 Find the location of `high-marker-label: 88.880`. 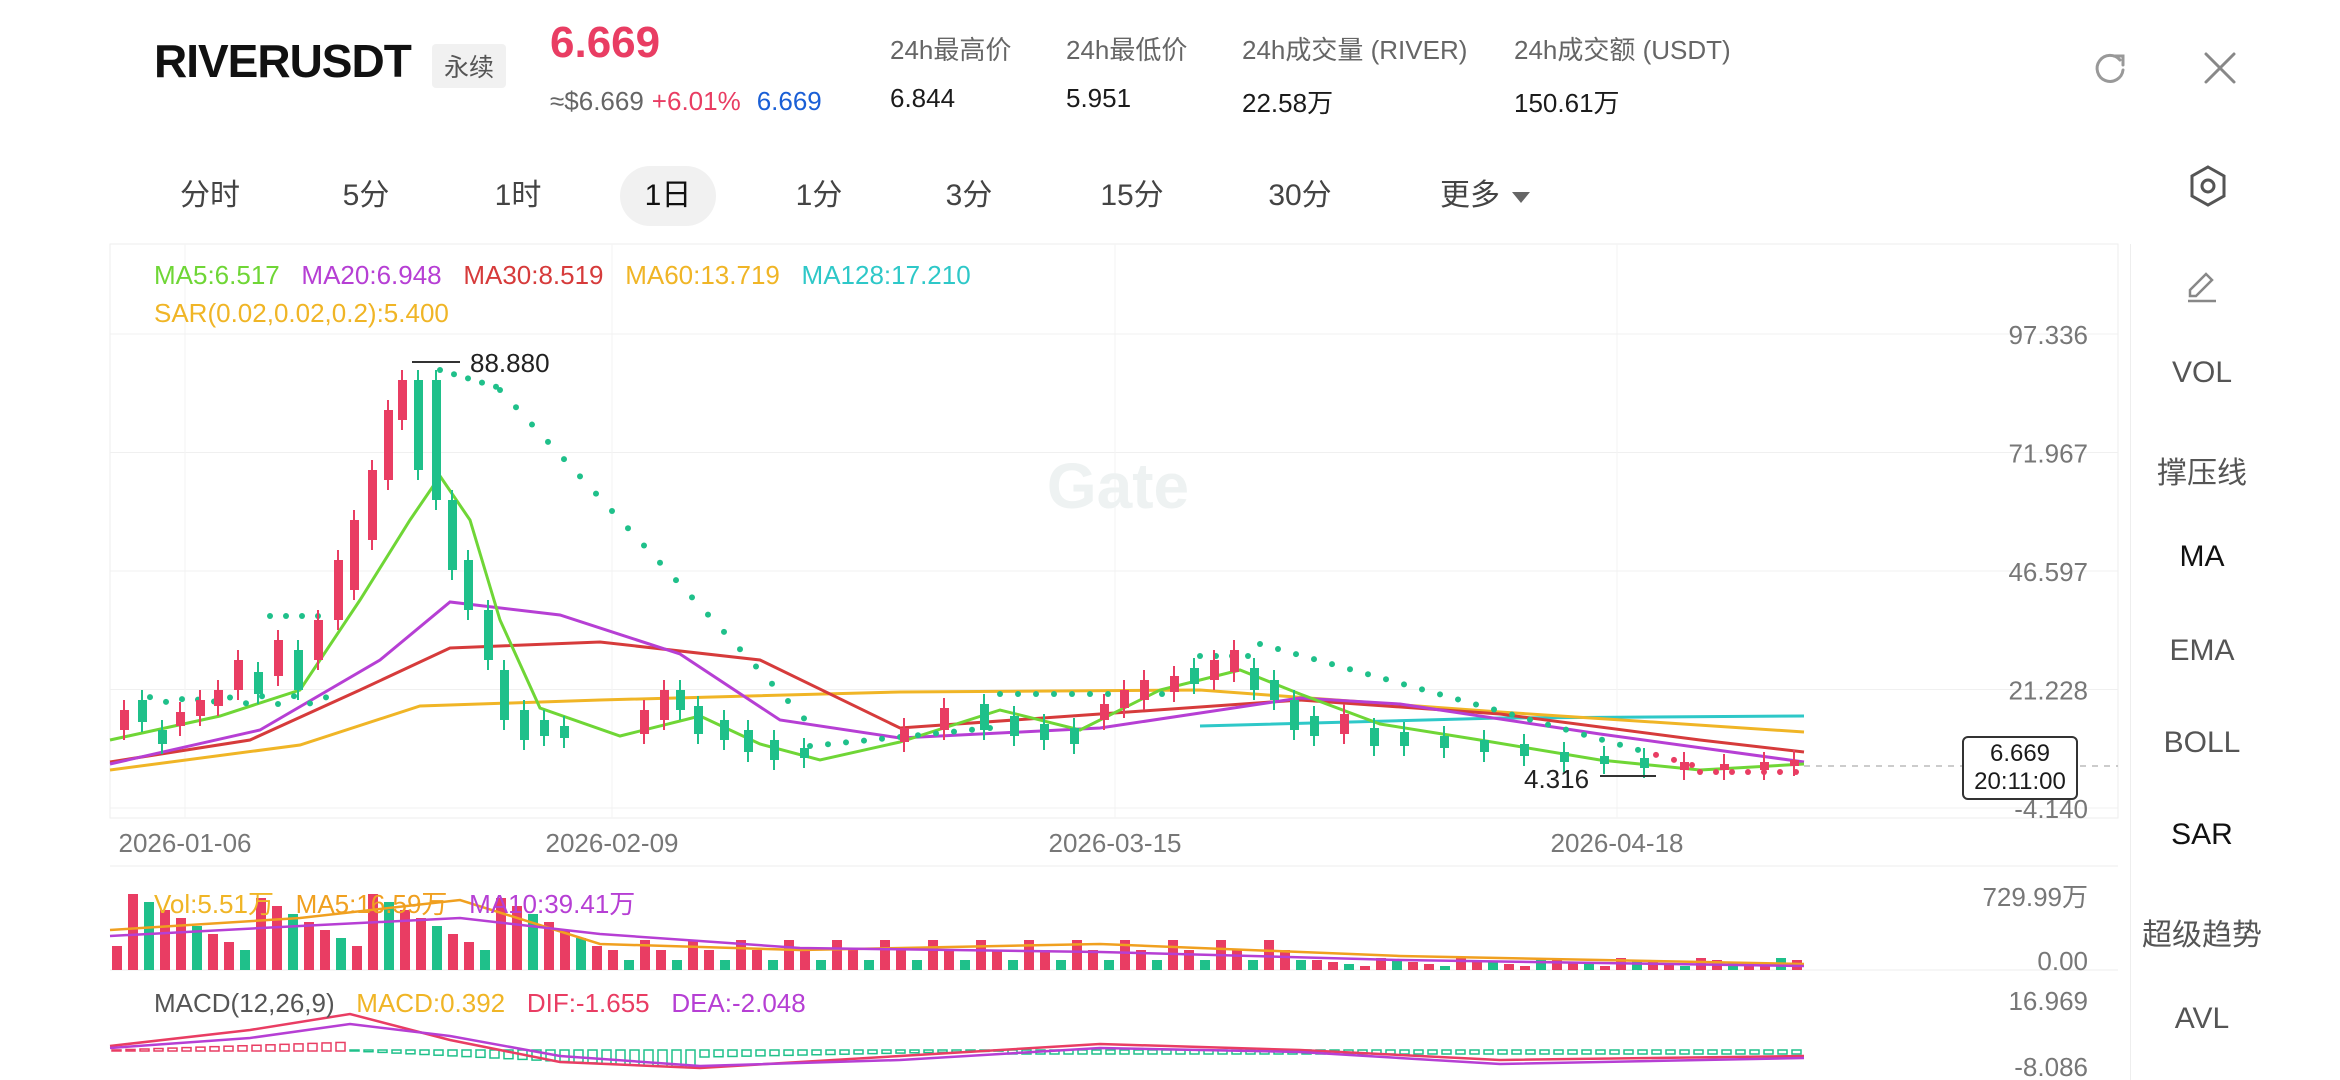

high-marker-label: 88.880 is located at coordinates (510, 363).